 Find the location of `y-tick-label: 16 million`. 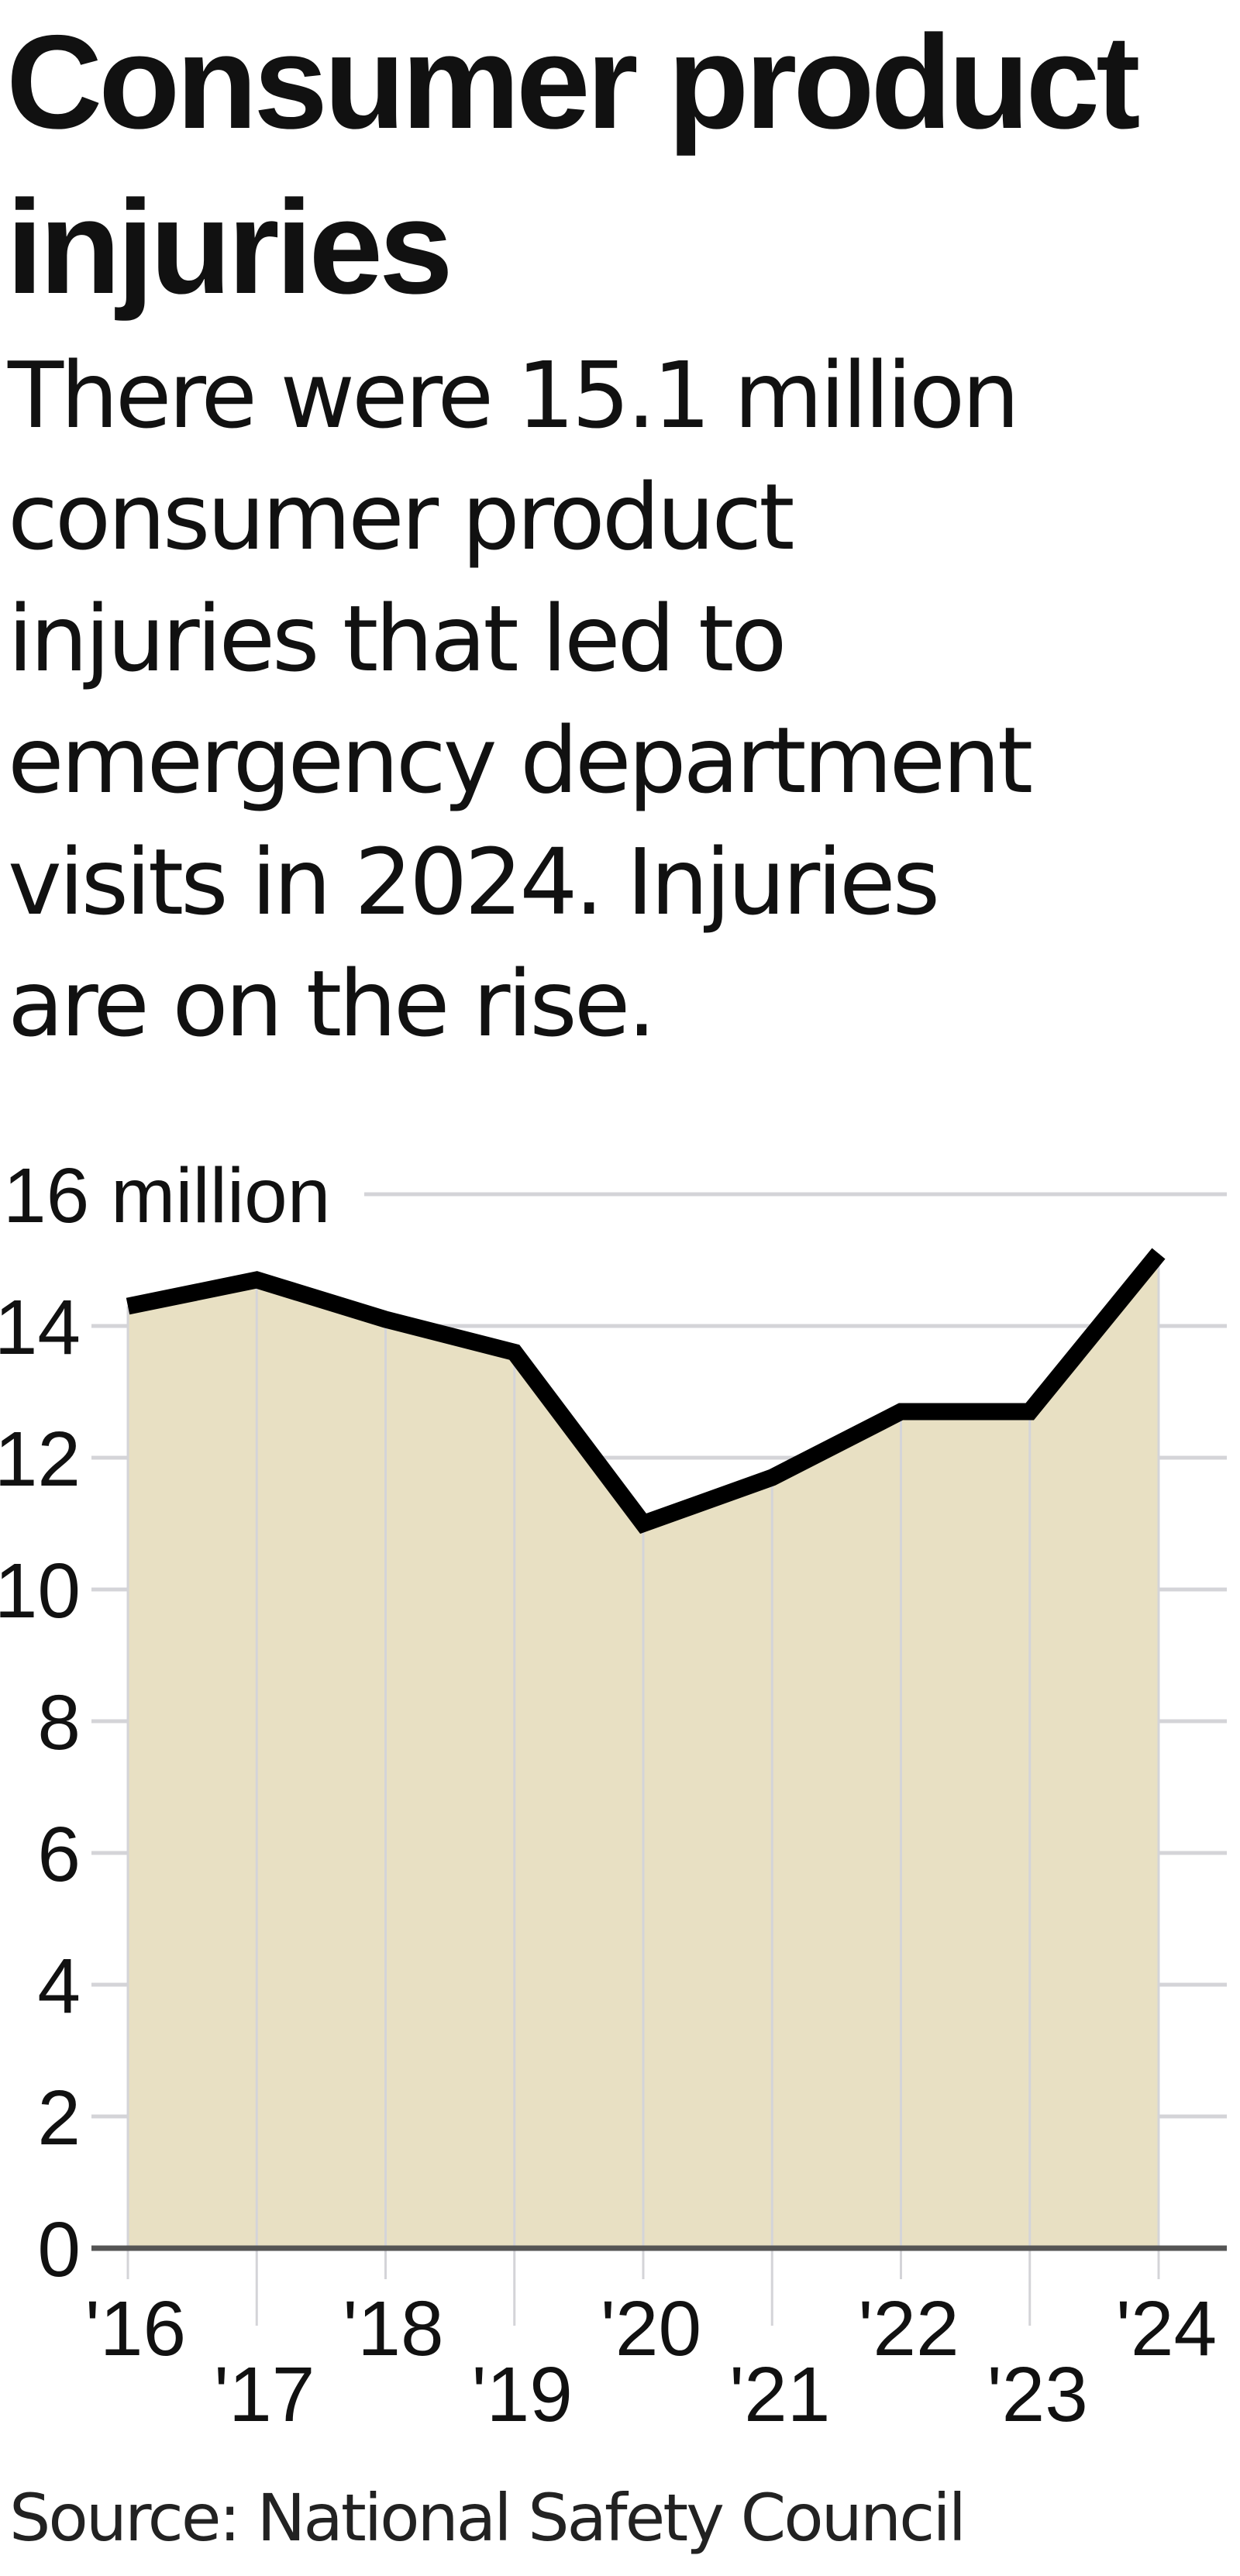

y-tick-label: 16 million is located at coordinates (166, 1195).